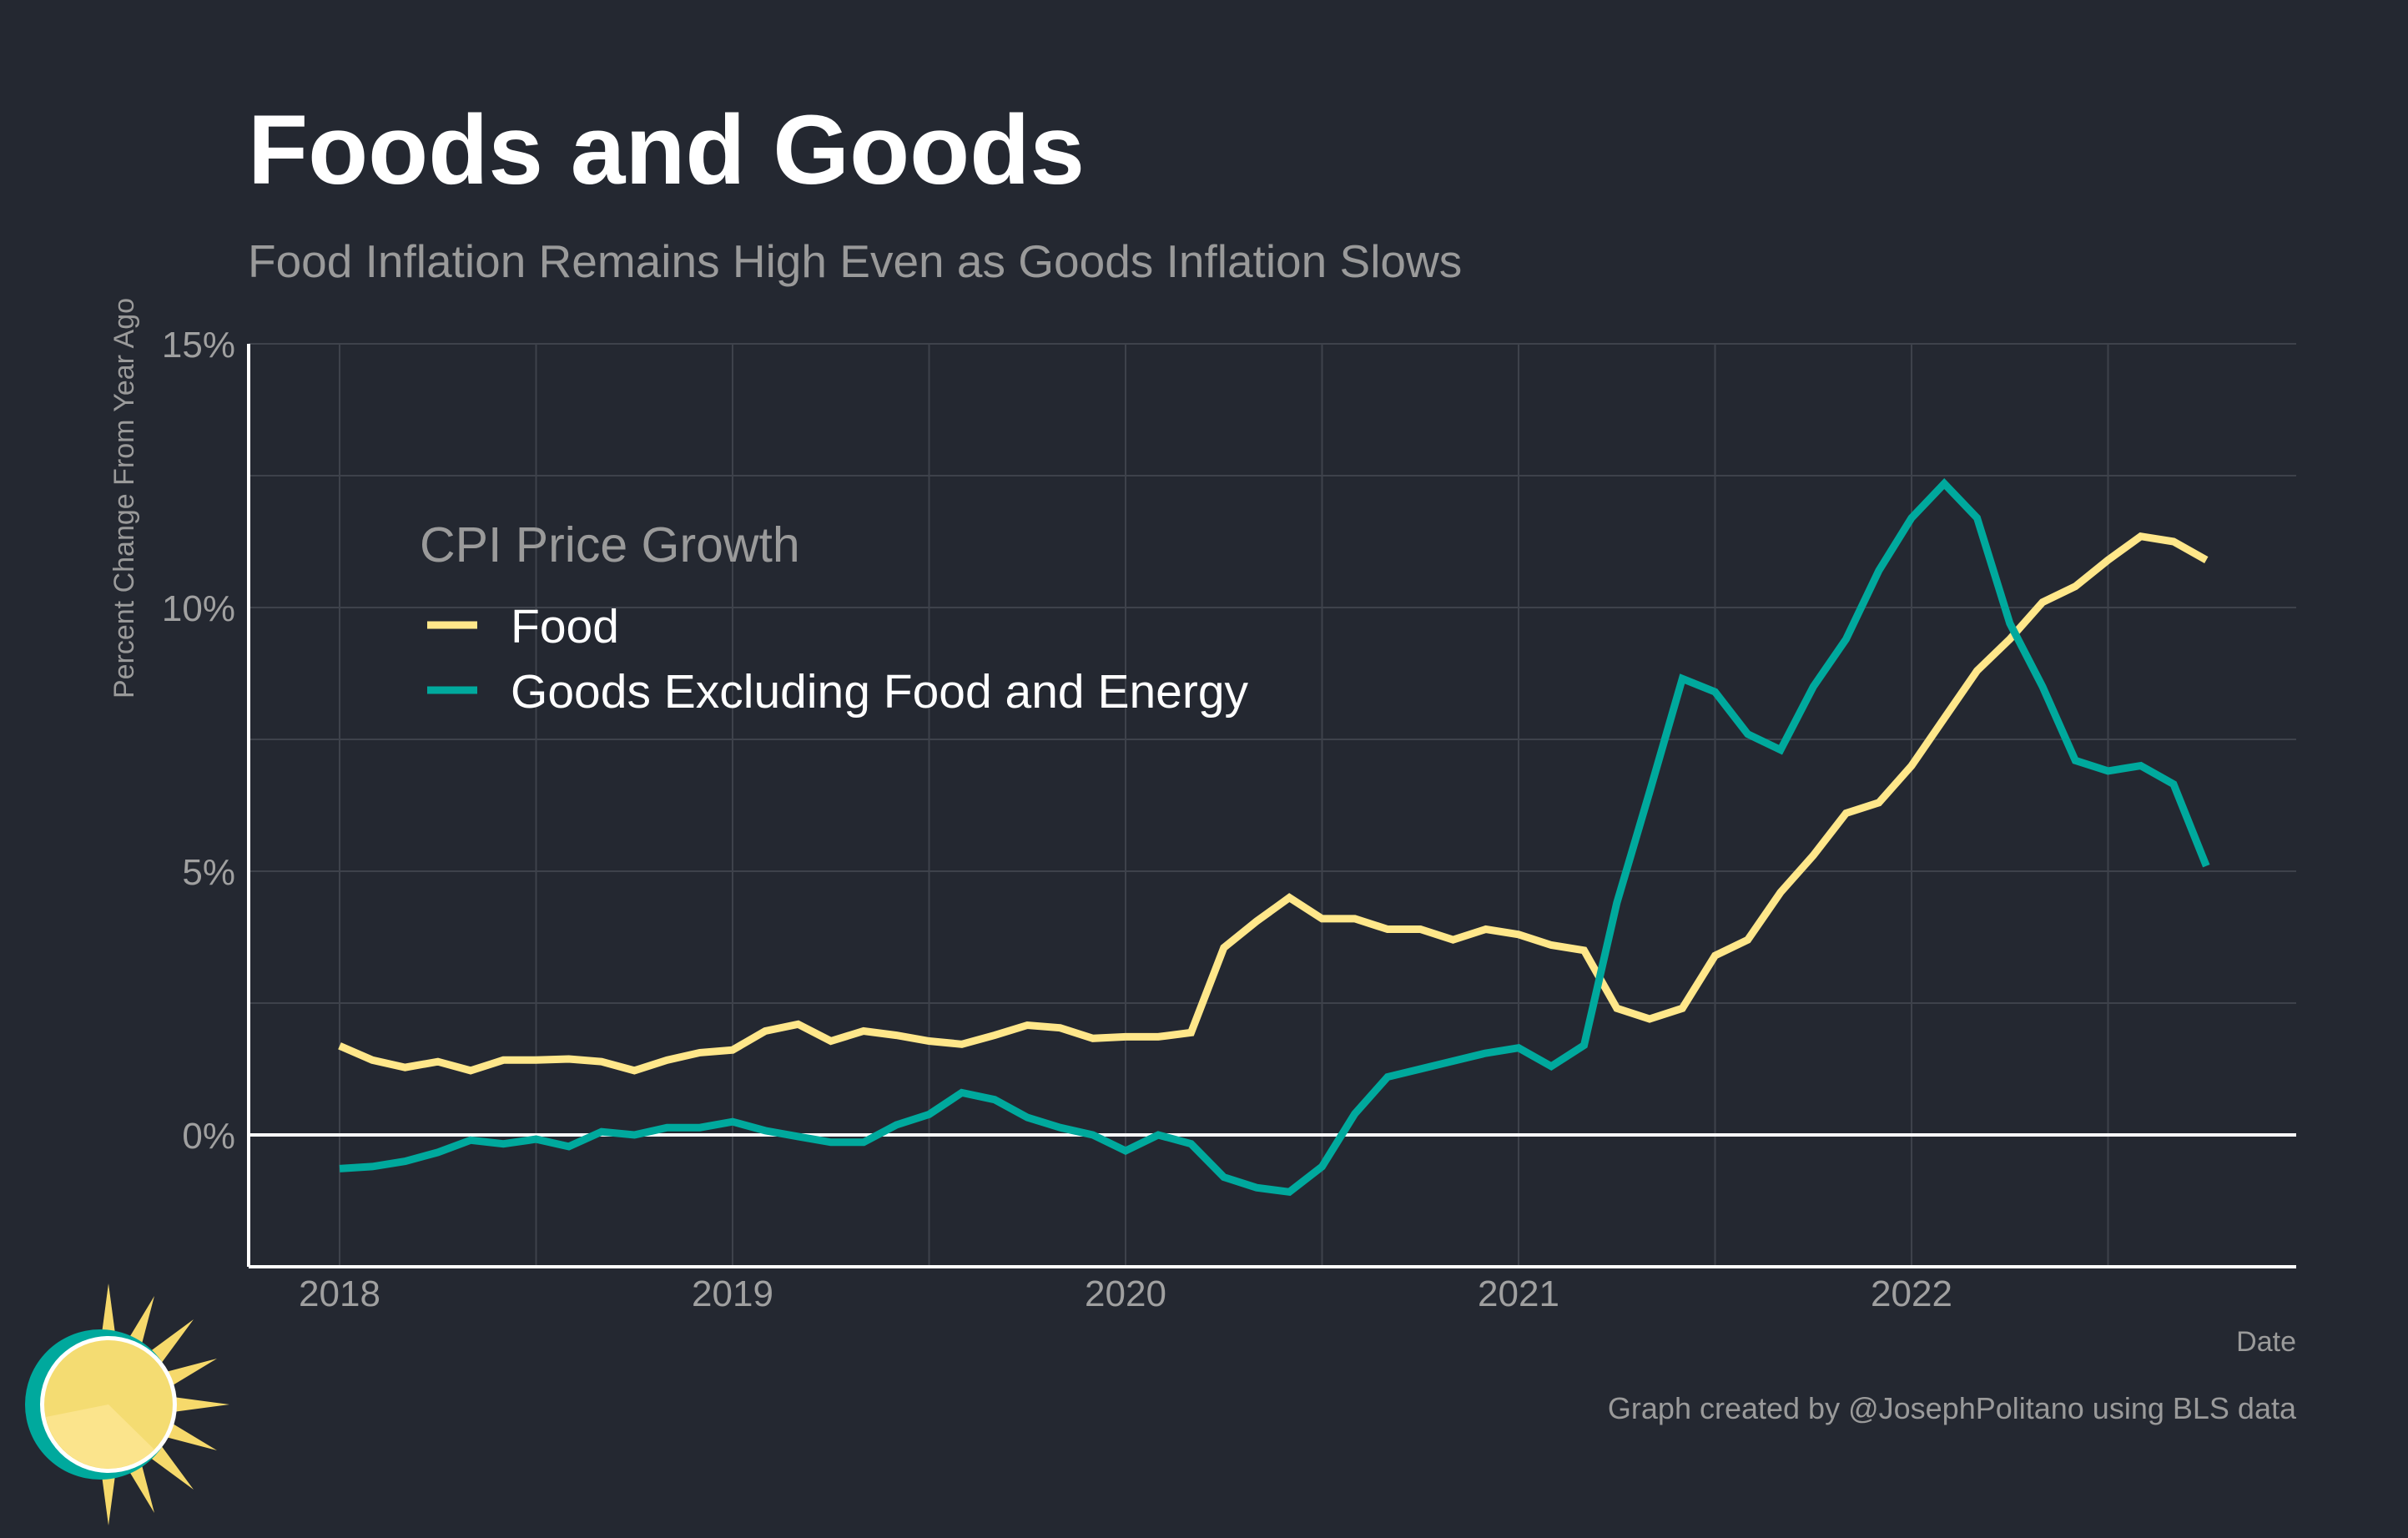 This screenshot has width=2408, height=1538. Describe the element at coordinates (880, 692) in the screenshot. I see `legend-label-goods: Goods Excluding Food and Energy` at that location.